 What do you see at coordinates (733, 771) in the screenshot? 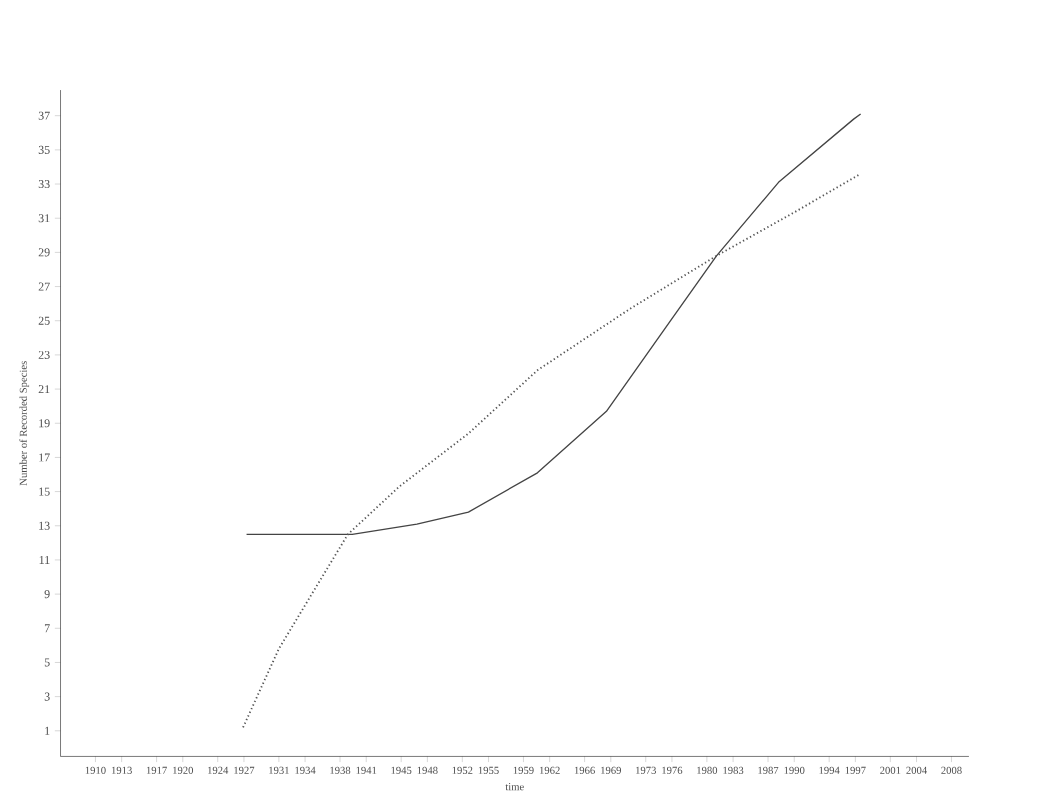
I see `x-tick-label: 1983` at bounding box center [733, 771].